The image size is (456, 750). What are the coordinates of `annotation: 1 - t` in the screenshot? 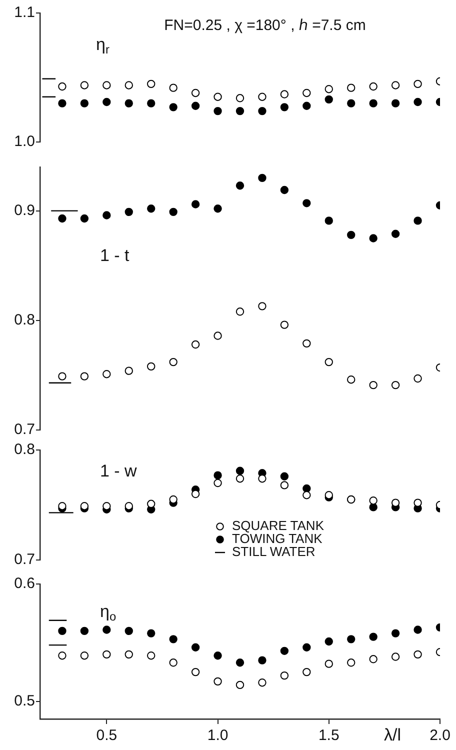 It's located at (115, 256).